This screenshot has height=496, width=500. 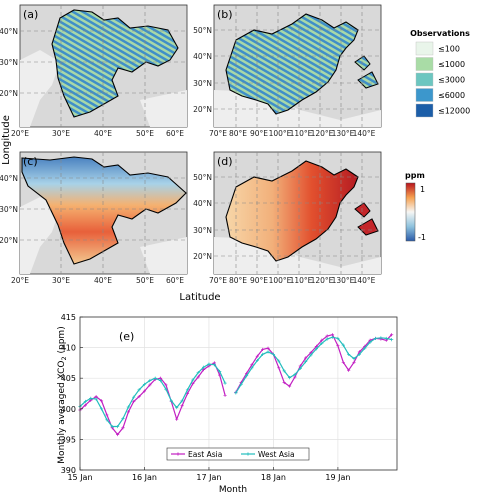 What do you see at coordinates (208, 474) in the screenshot?
I see `x-axis-ticks: 15 Jan 16 Jan 17 Jan 18 Jan 19 Jan` at bounding box center [208, 474].